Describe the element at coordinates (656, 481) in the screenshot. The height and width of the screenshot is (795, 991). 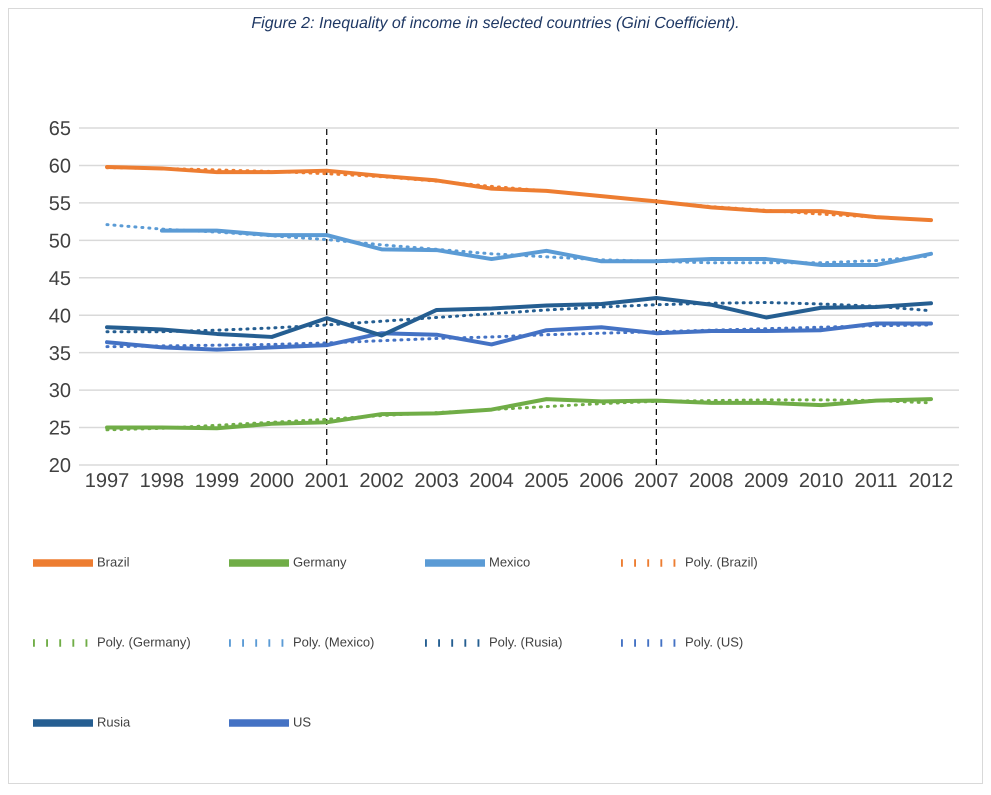
I see `x-tick-label: 2007` at that location.